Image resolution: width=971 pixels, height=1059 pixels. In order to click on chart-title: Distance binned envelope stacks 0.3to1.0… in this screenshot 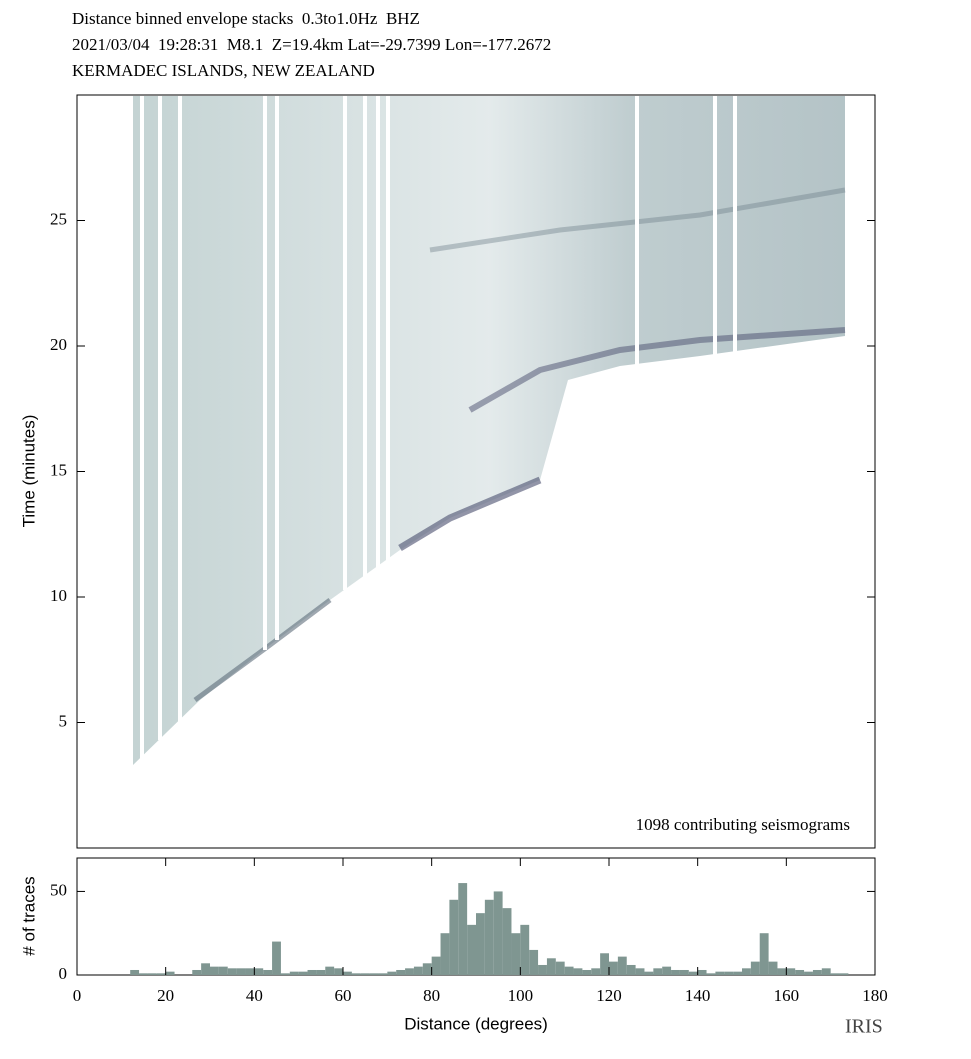, I will do `click(246, 18)`.